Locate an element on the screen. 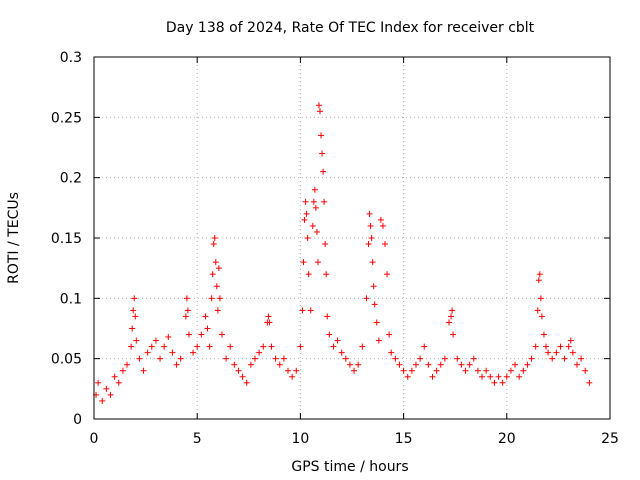 The image size is (640, 480). x-tick-label: 10 is located at coordinates (300, 439).